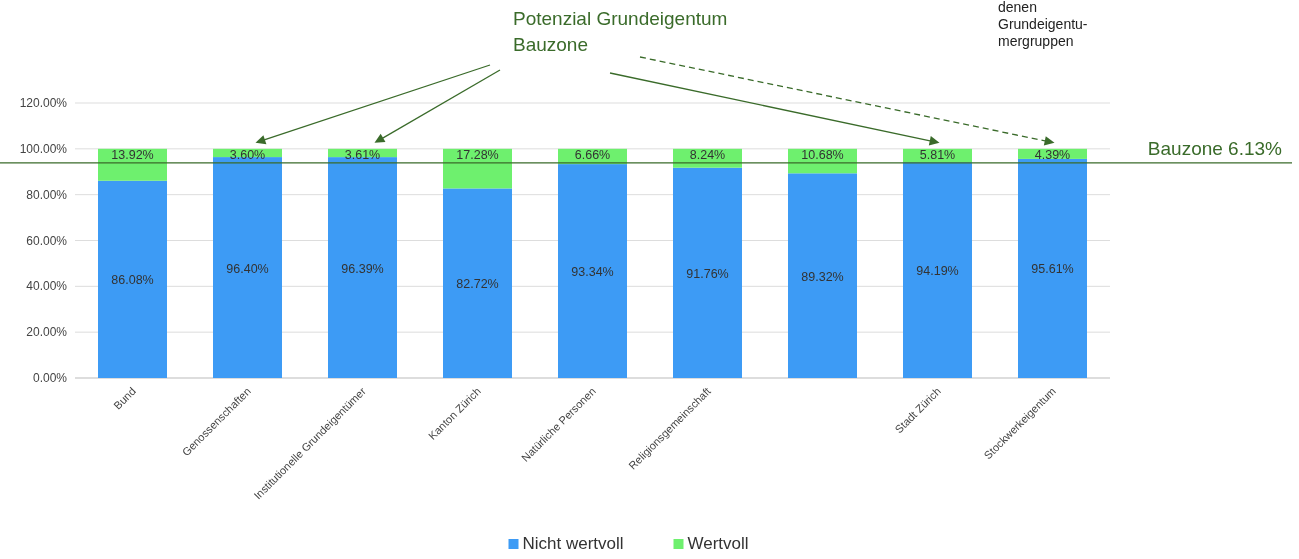 Image resolution: width=1299 pixels, height=559 pixels. Describe the element at coordinates (592, 154) in the screenshot. I see `data-label: 6.66%` at that location.